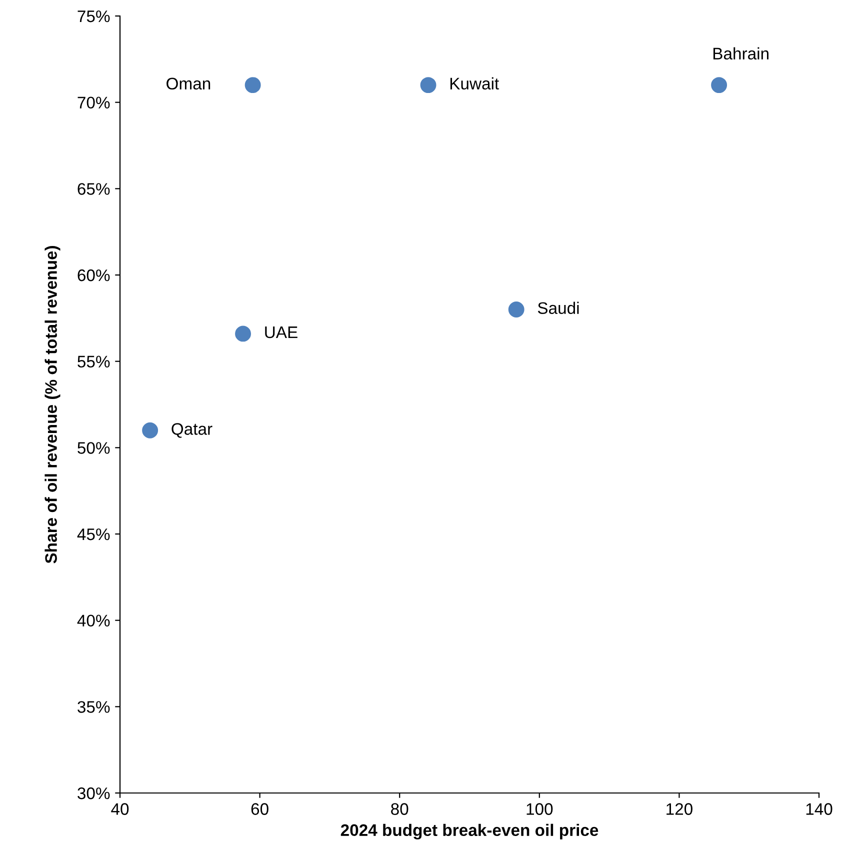 The image size is (850, 864). Describe the element at coordinates (819, 809) in the screenshot. I see `x-tick-label: 140` at that location.